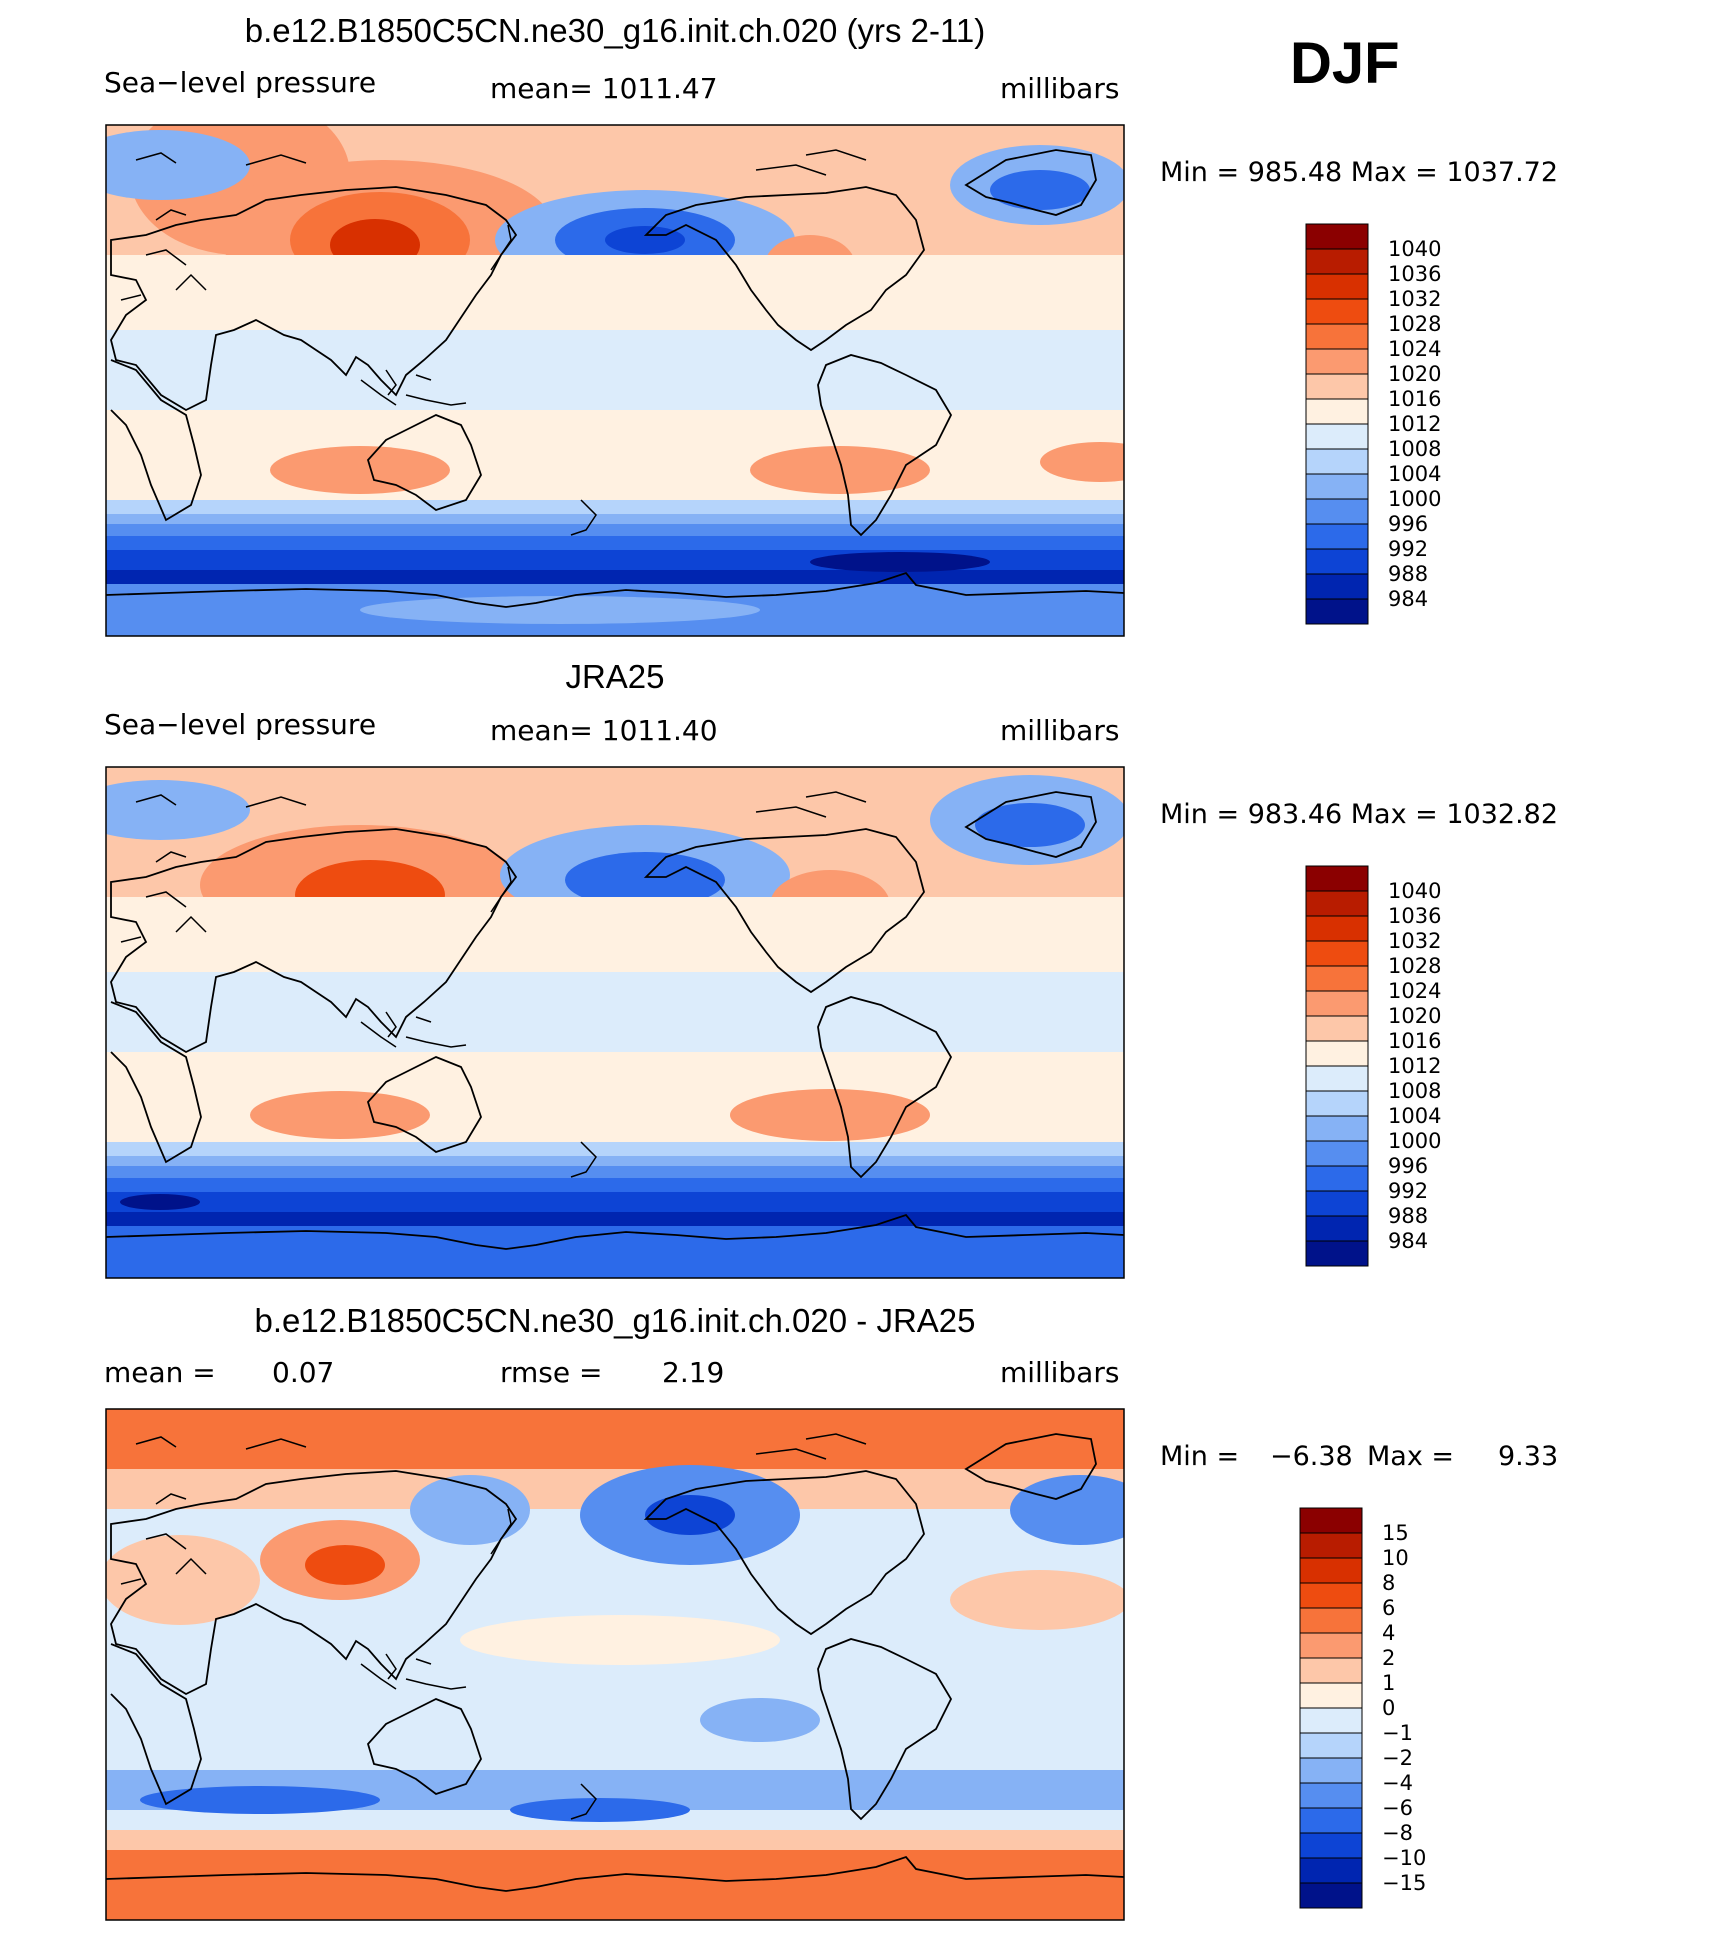  What do you see at coordinates (1397, 1783) in the screenshot?
I see `colorbar-tick-label: −4` at bounding box center [1397, 1783].